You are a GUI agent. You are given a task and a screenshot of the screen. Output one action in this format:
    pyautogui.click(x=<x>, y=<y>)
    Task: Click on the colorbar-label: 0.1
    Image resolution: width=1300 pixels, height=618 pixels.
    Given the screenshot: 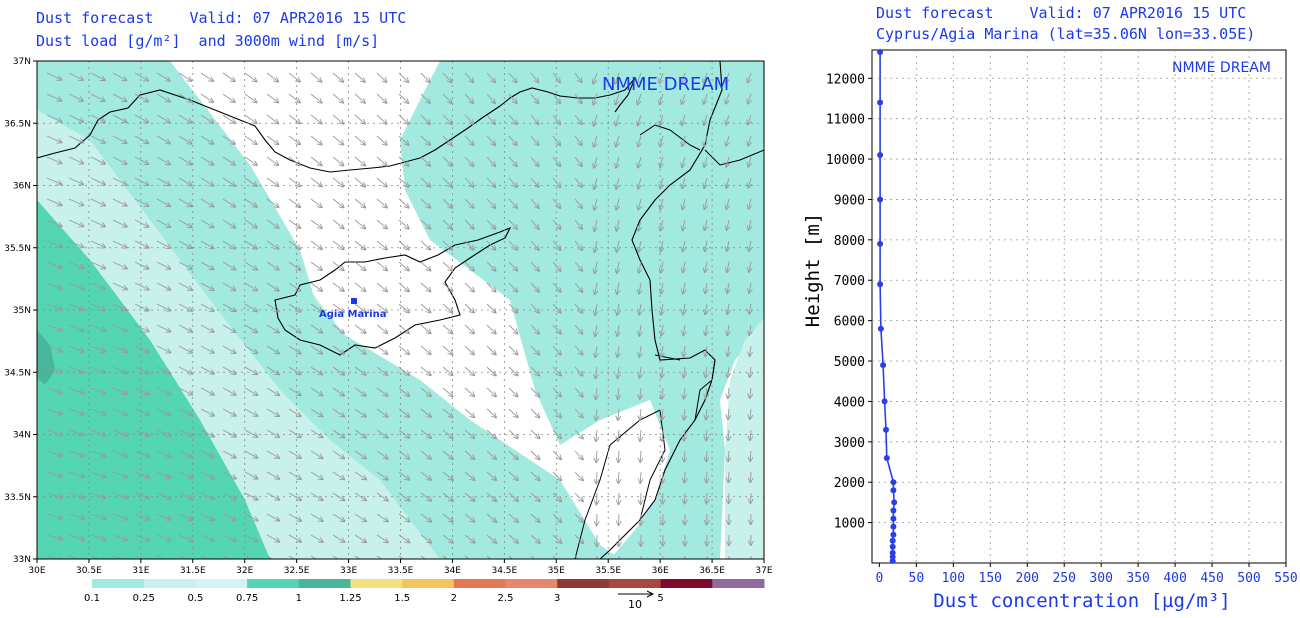 What is the action you would take?
    pyautogui.click(x=92, y=598)
    